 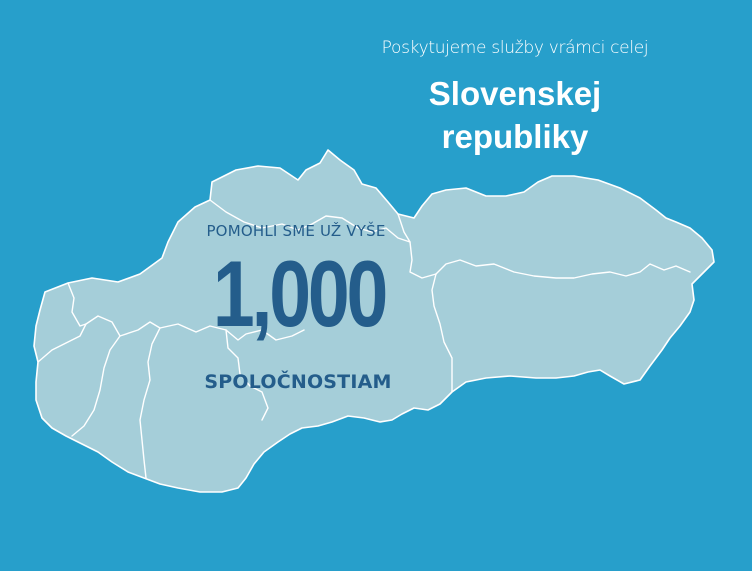 What do you see at coordinates (232, 332) in the screenshot?
I see `region-border-trencin` at bounding box center [232, 332].